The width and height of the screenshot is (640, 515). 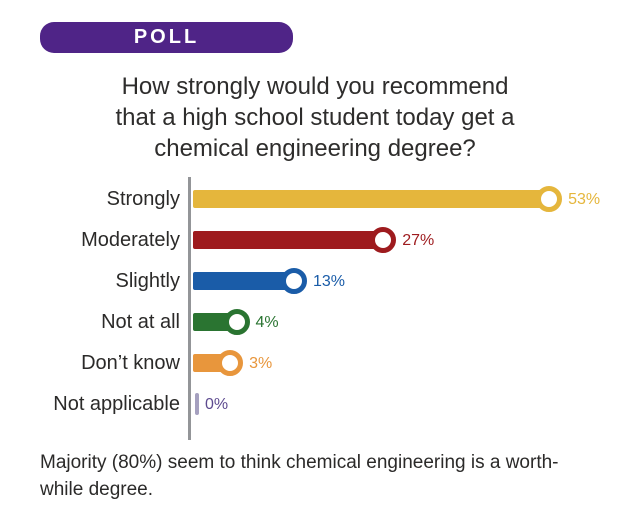 What do you see at coordinates (97, 489) in the screenshot?
I see `footnote-line-2: while degree.` at bounding box center [97, 489].